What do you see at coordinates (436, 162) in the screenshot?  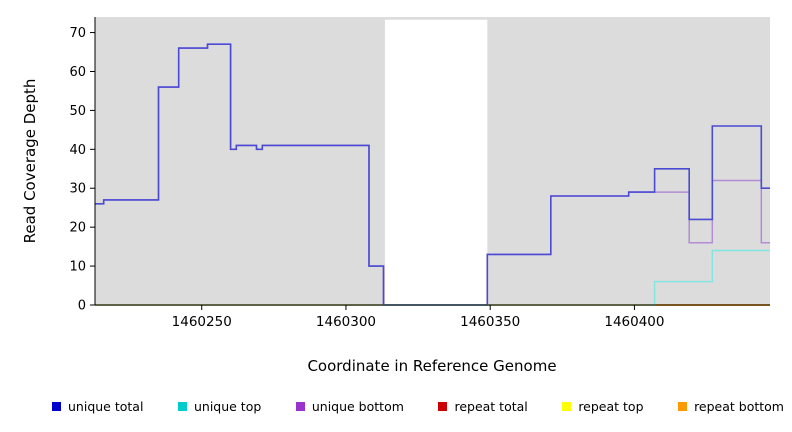 I see `coverage-gap-region` at bounding box center [436, 162].